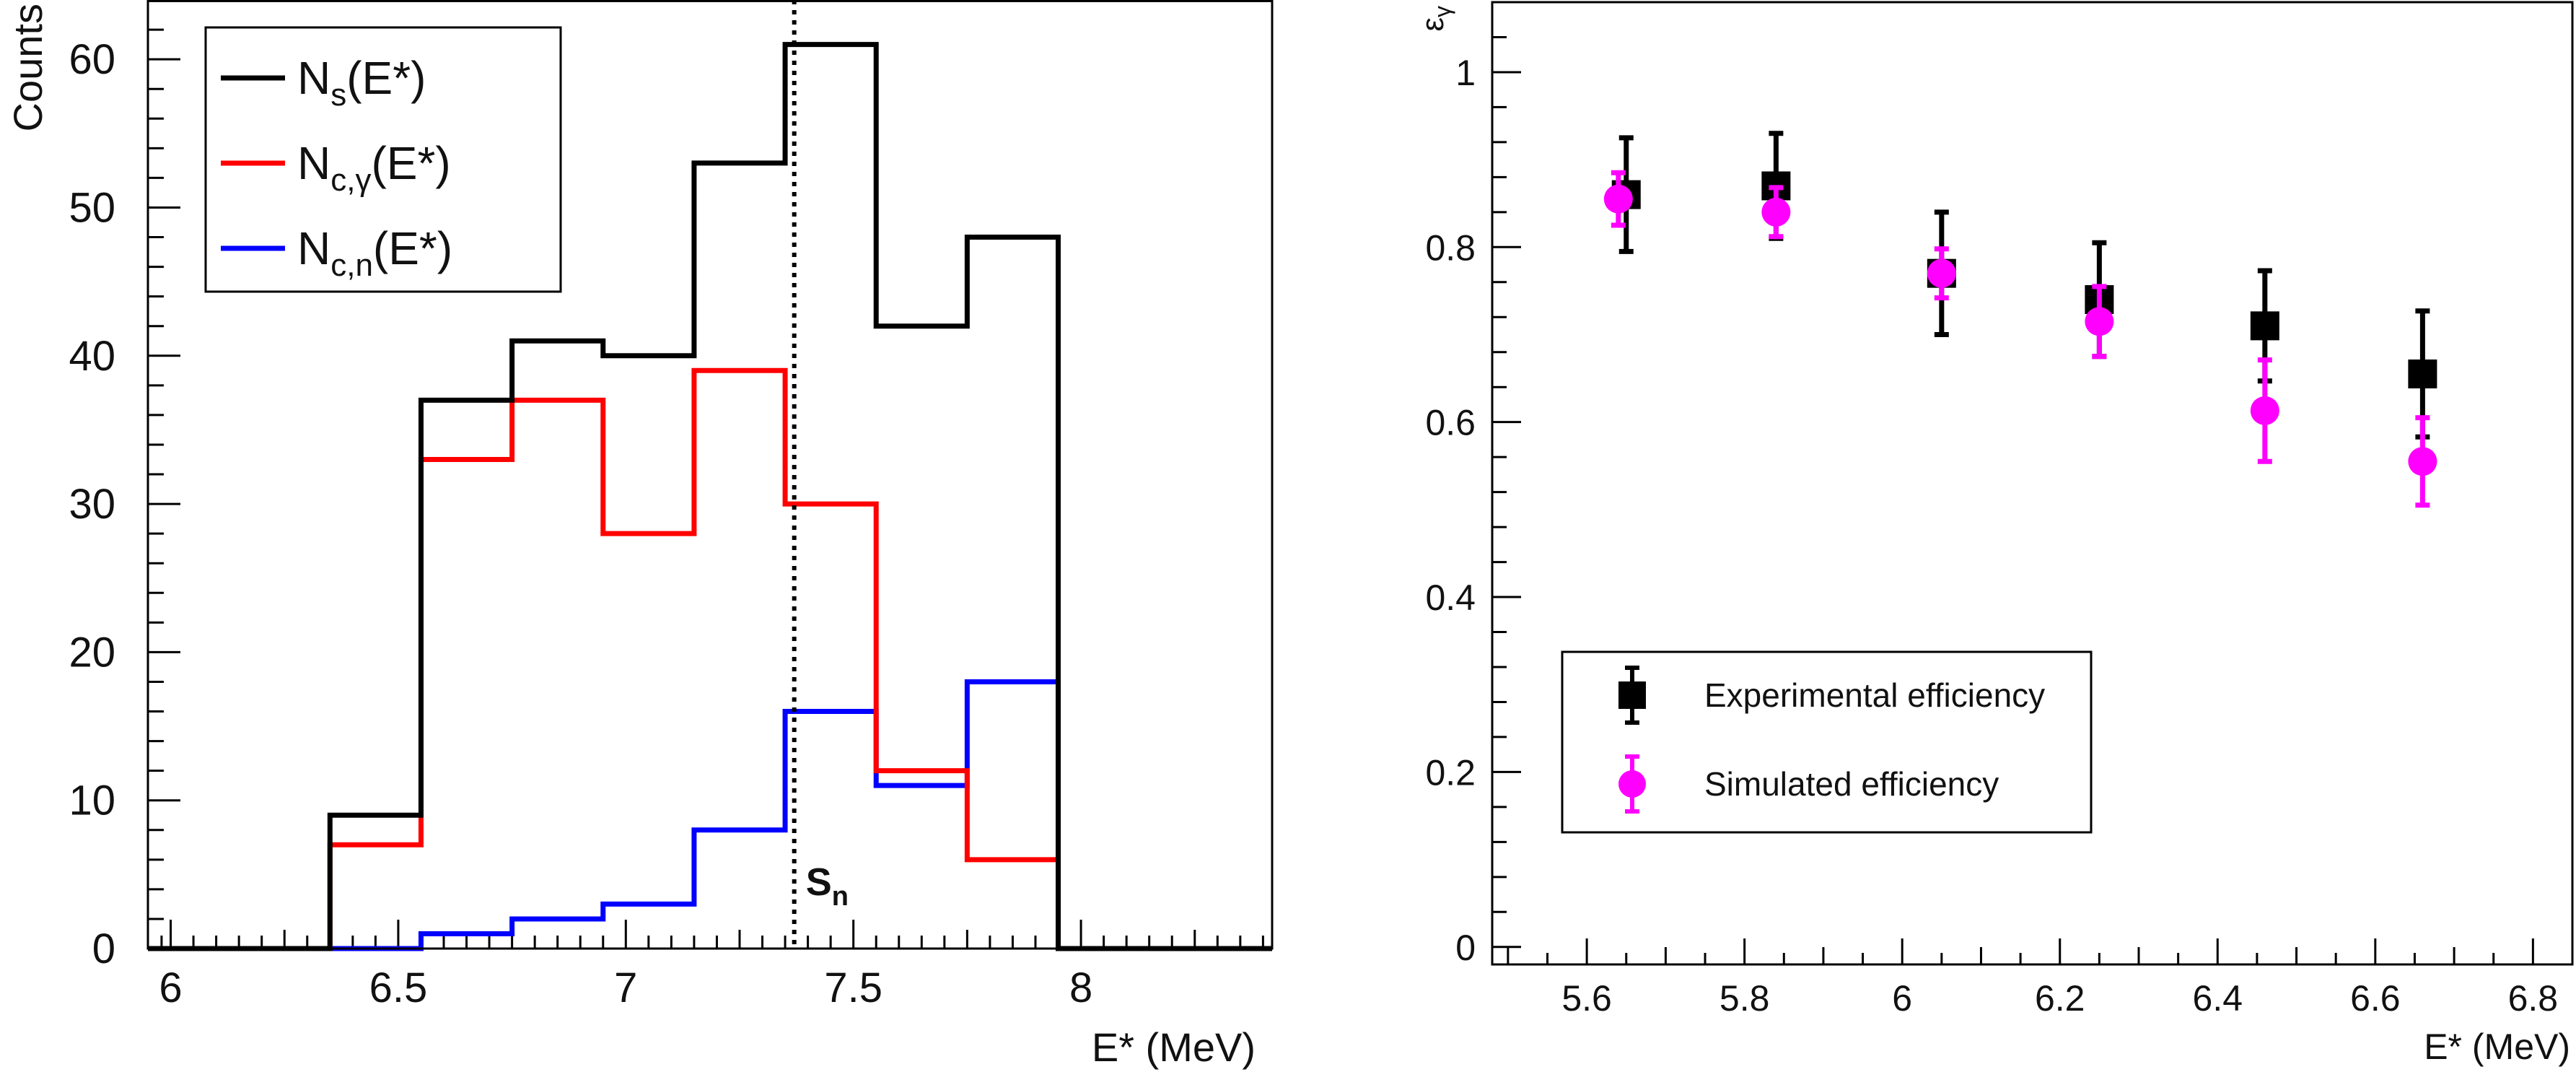 The width and height of the screenshot is (2576, 1072). What do you see at coordinates (1465, 73) in the screenshot?
I see `y-tick-label: 1` at bounding box center [1465, 73].